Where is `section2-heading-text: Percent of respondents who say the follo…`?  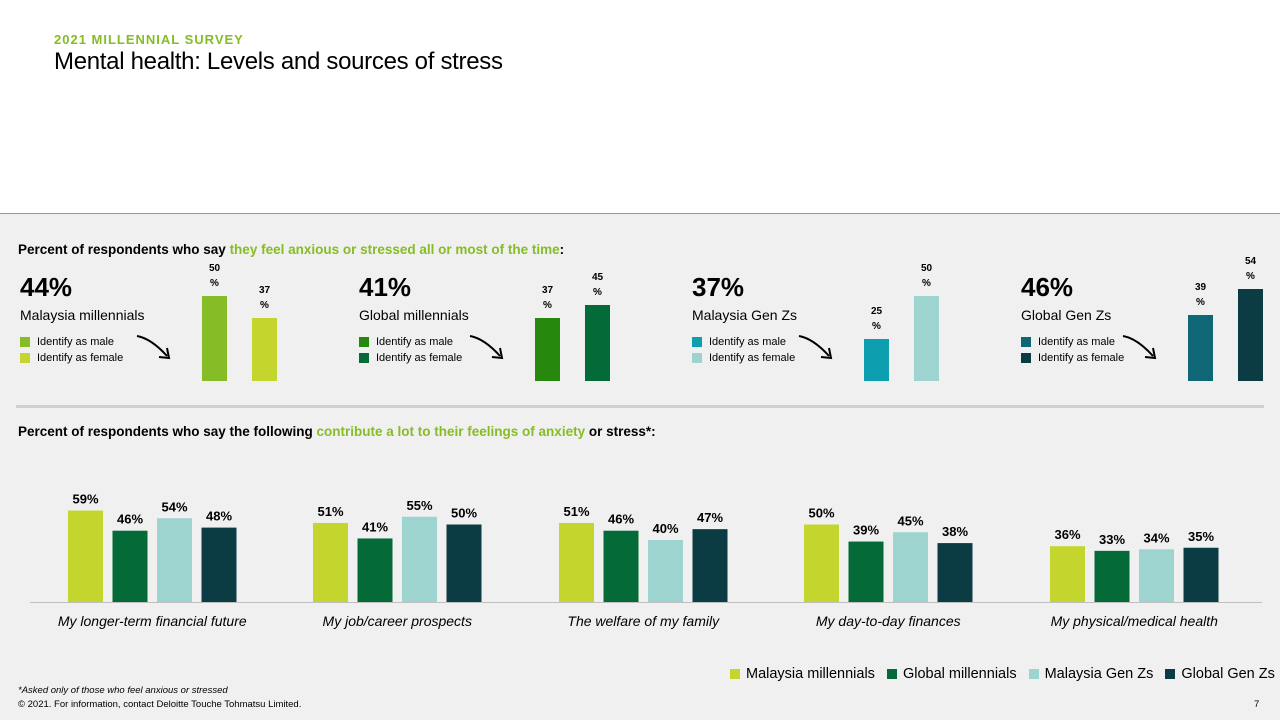 section2-heading-text: Percent of respondents who say the follo… is located at coordinates (167, 431).